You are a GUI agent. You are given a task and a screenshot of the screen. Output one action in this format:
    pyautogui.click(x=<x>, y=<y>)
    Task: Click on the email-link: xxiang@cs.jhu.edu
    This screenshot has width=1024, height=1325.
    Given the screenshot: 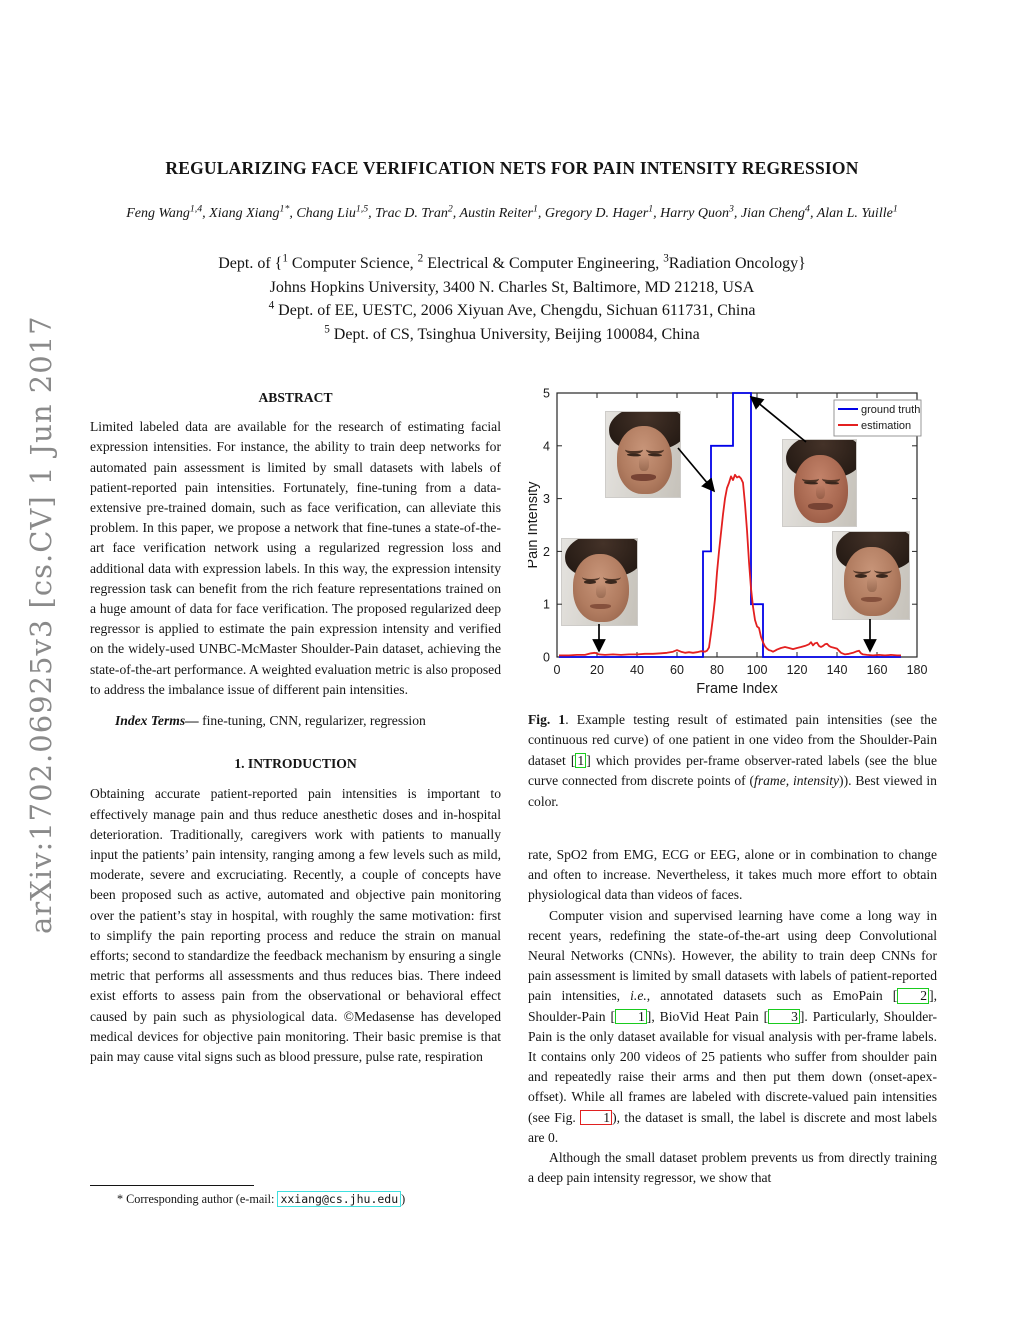 What is the action you would take?
    pyautogui.click(x=339, y=1199)
    